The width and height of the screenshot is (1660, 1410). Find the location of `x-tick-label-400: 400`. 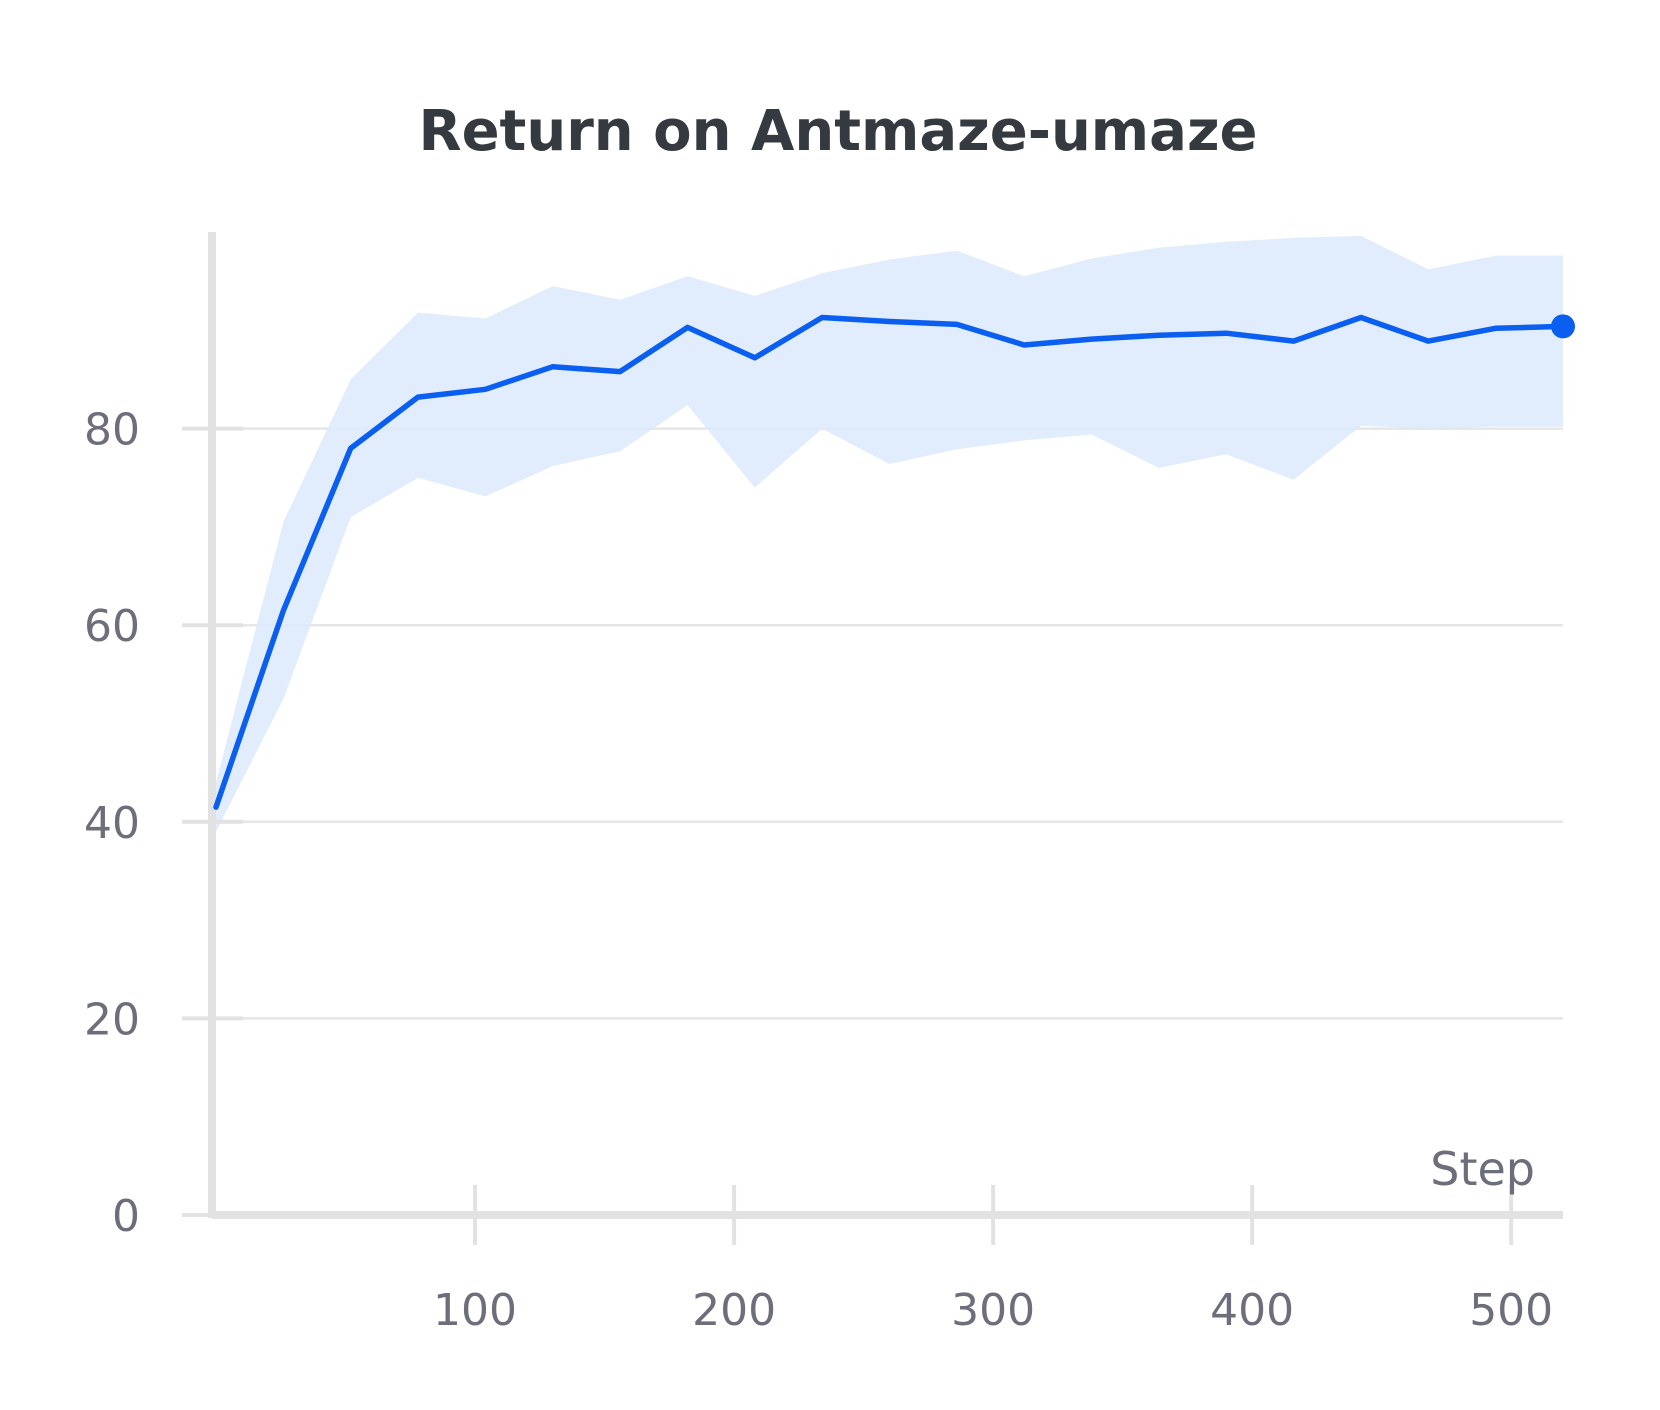

x-tick-label-400: 400 is located at coordinates (1252, 1310).